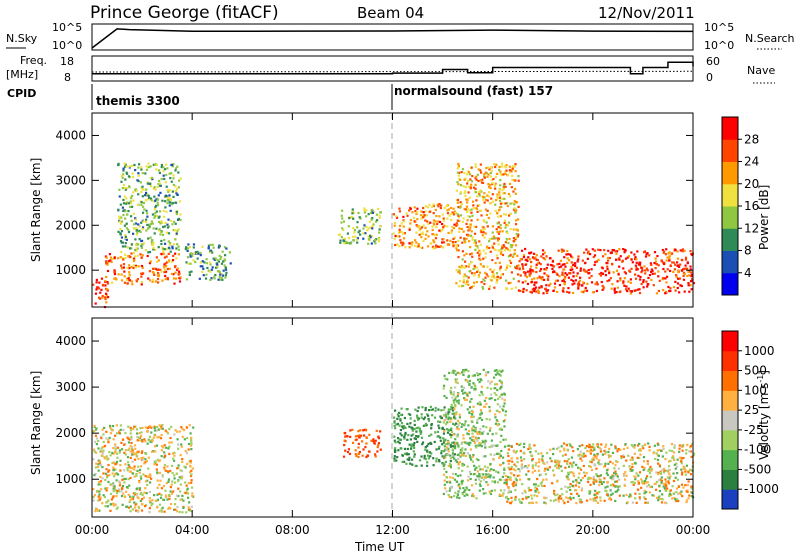 The height and width of the screenshot is (554, 800). I want to click on x-tick-label: 00:00, so click(92, 530).